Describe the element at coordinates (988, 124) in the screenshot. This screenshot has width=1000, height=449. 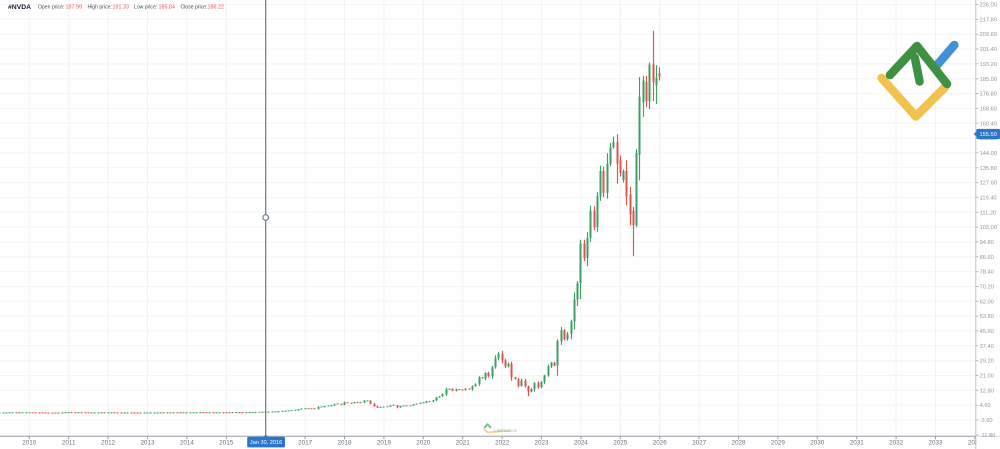
I see `svg-text: 160.40` at that location.